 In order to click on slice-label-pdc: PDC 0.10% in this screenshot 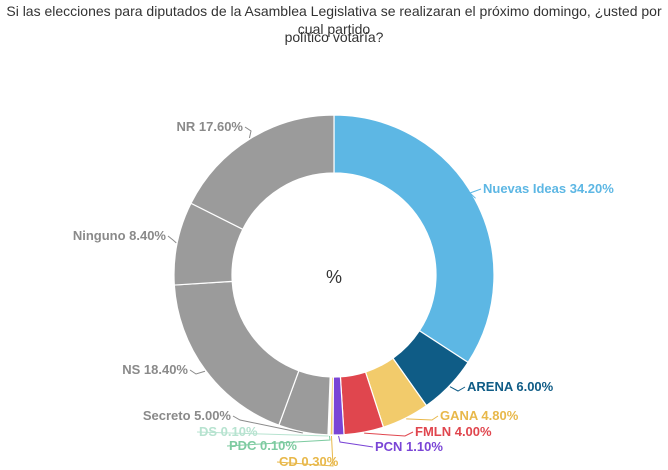, I will do `click(263, 445)`.